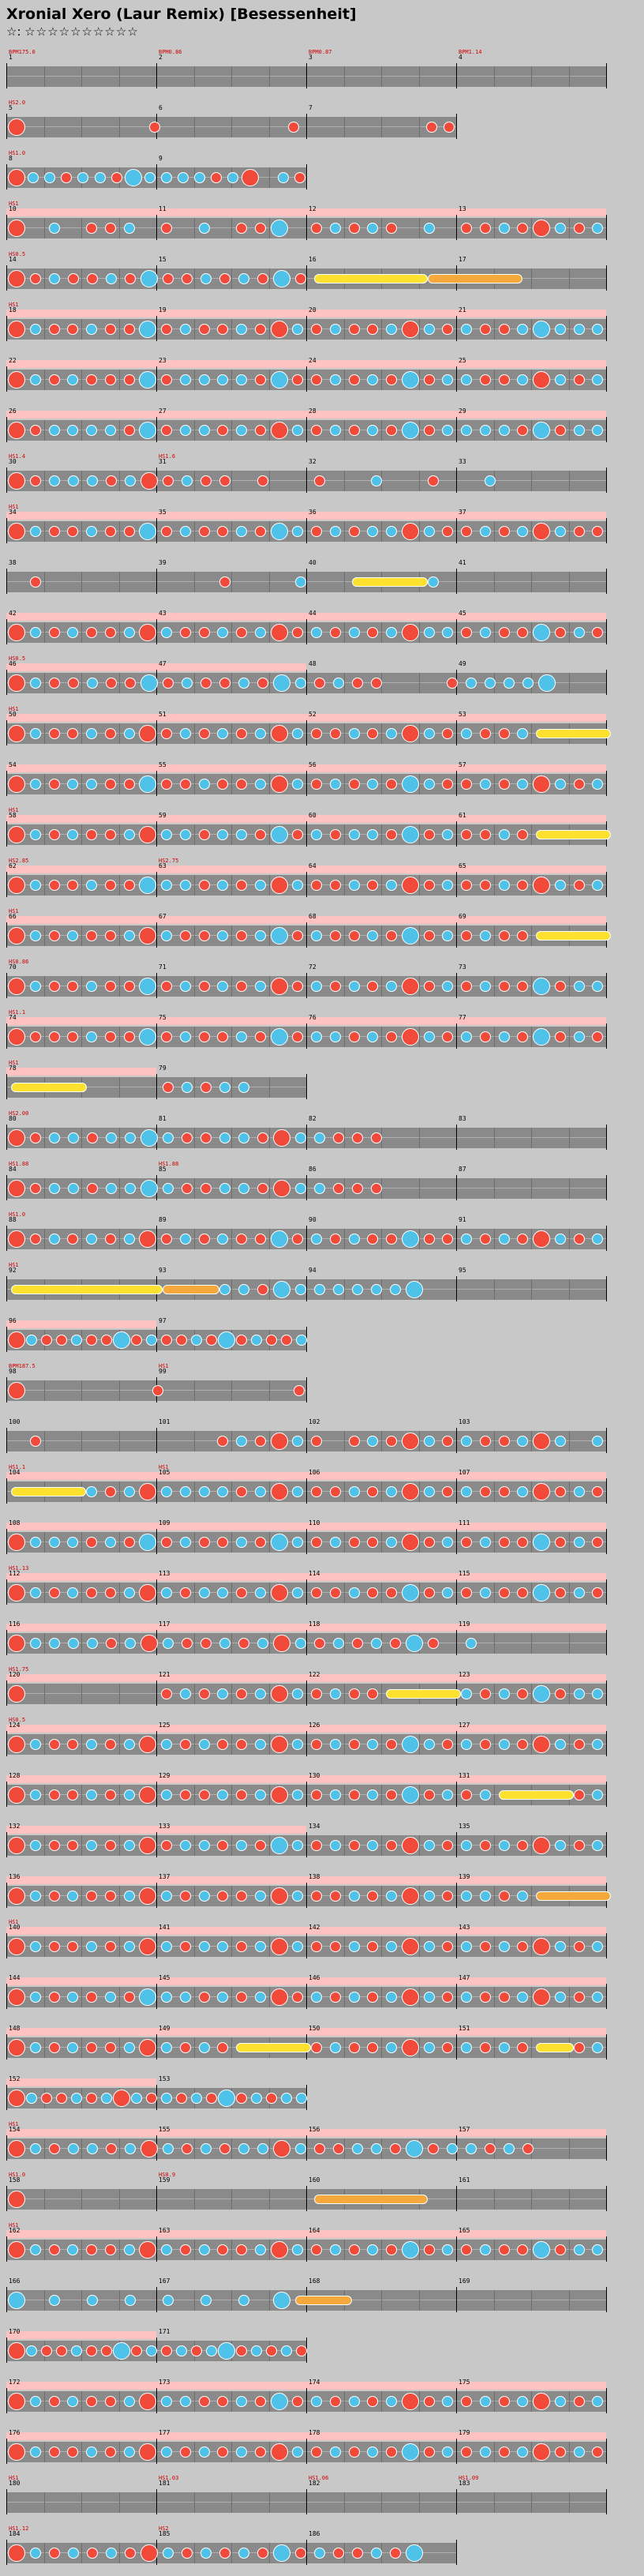  I want to click on star-rating: ☆☆☆☆☆☆☆☆☆☆, so click(81, 31).